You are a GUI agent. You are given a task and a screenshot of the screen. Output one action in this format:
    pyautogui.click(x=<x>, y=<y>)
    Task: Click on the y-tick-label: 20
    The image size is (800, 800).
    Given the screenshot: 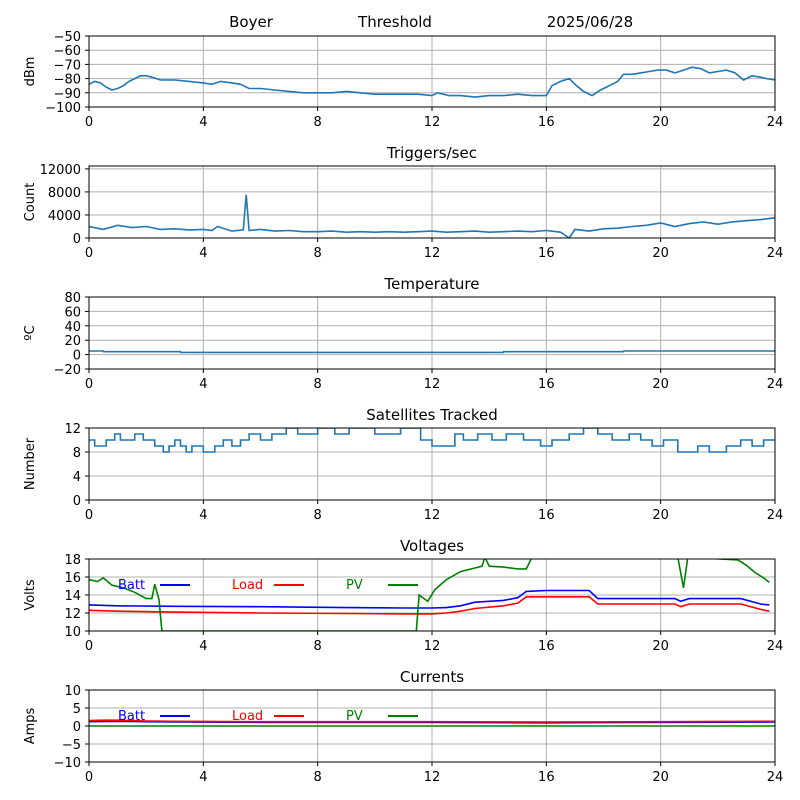 What is the action you would take?
    pyautogui.click(x=72, y=341)
    